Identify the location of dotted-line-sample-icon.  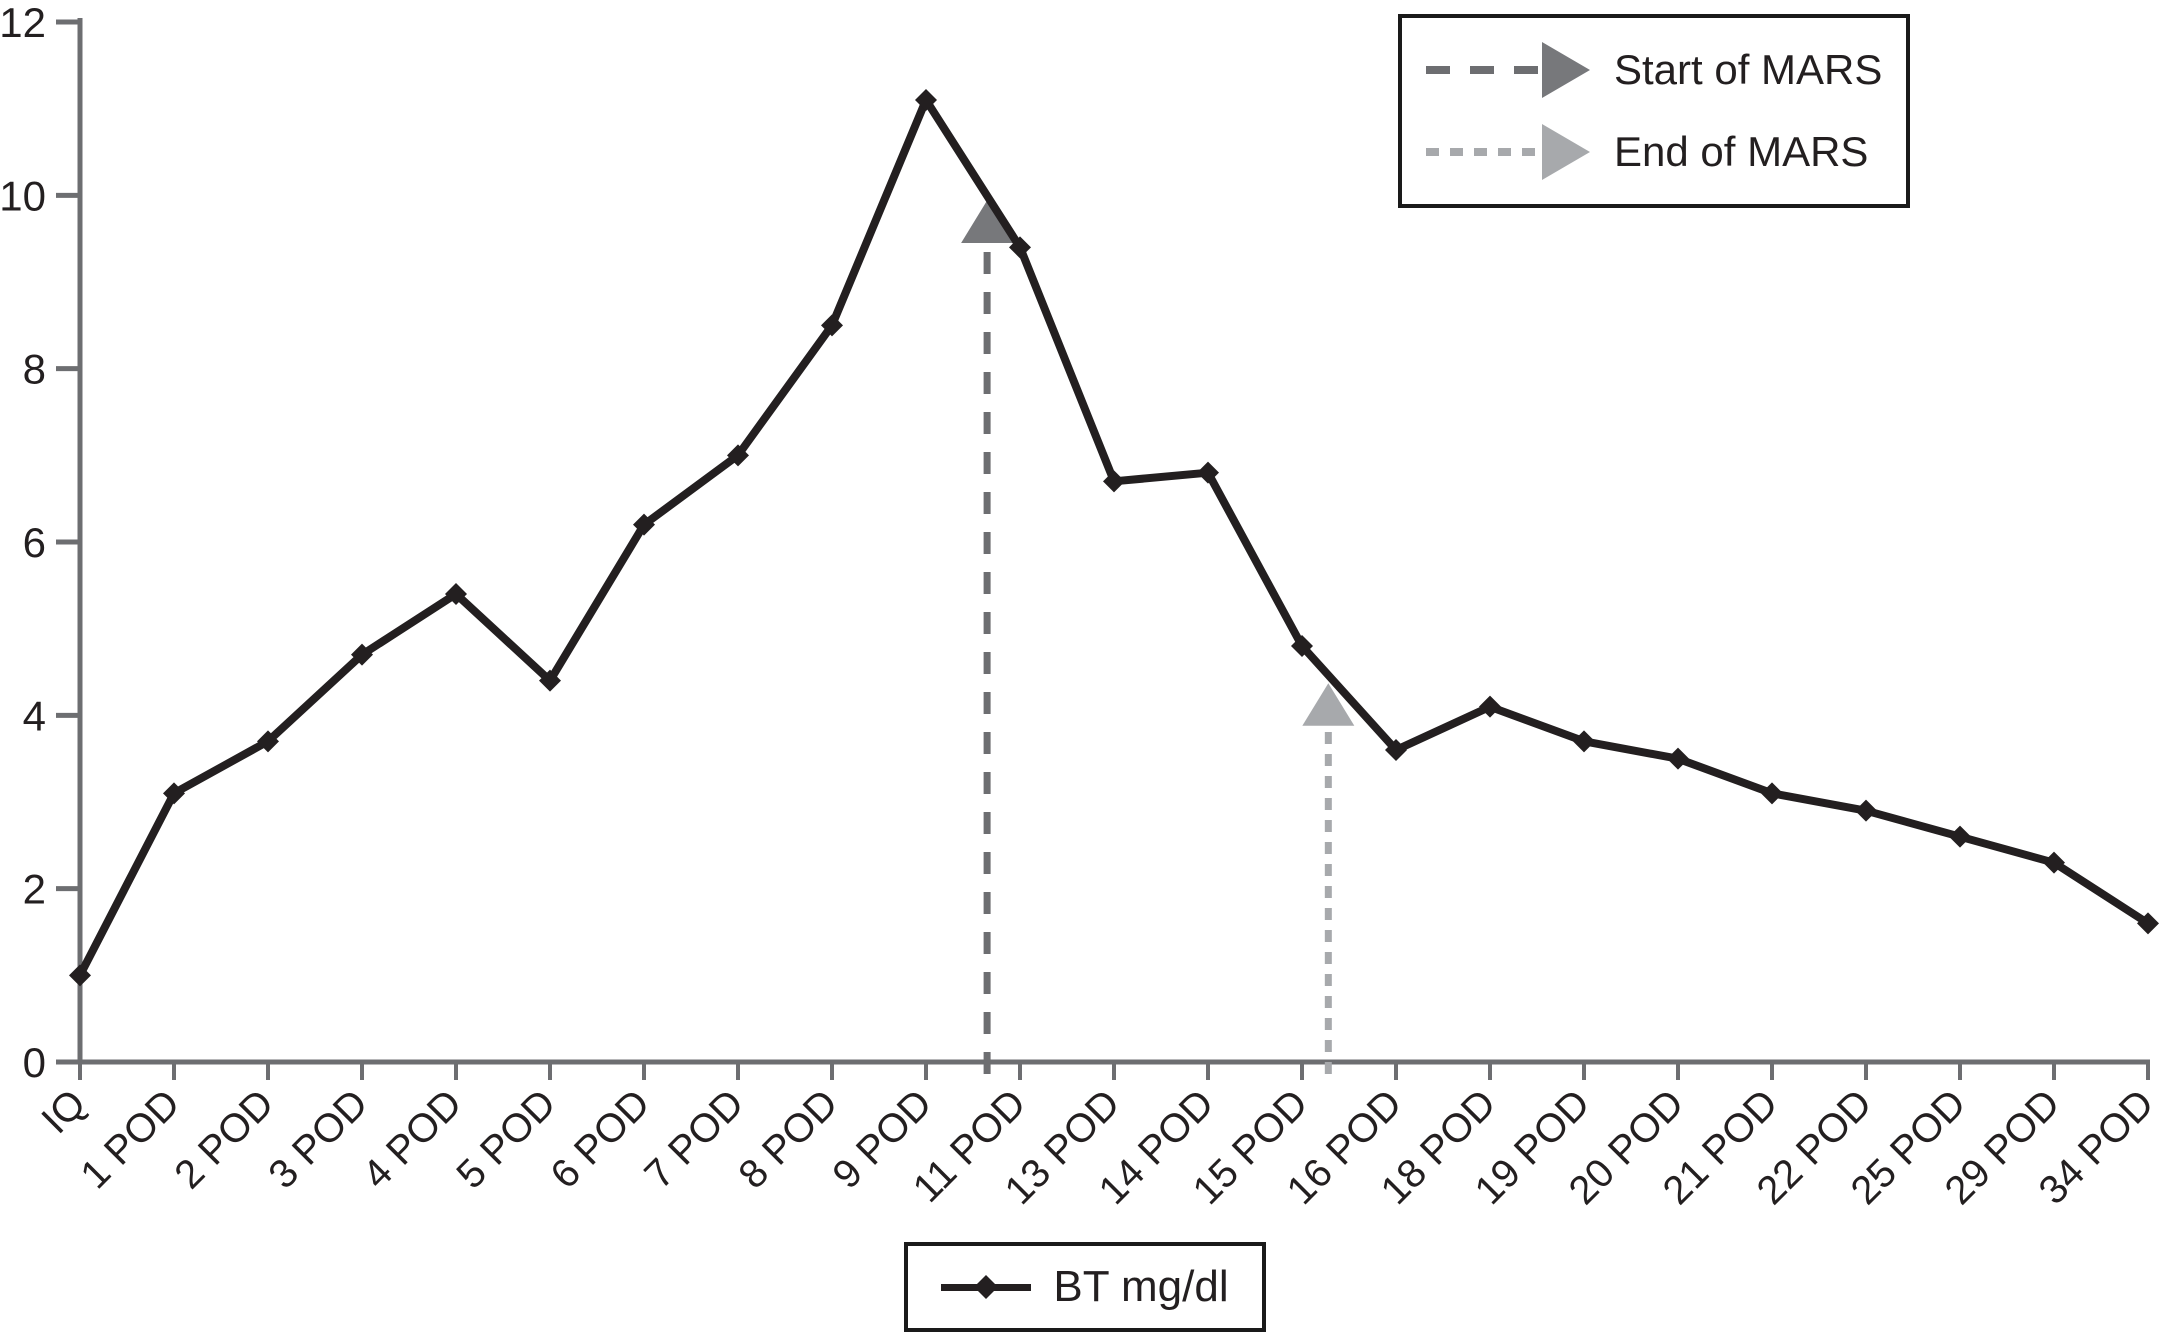
(1483, 152).